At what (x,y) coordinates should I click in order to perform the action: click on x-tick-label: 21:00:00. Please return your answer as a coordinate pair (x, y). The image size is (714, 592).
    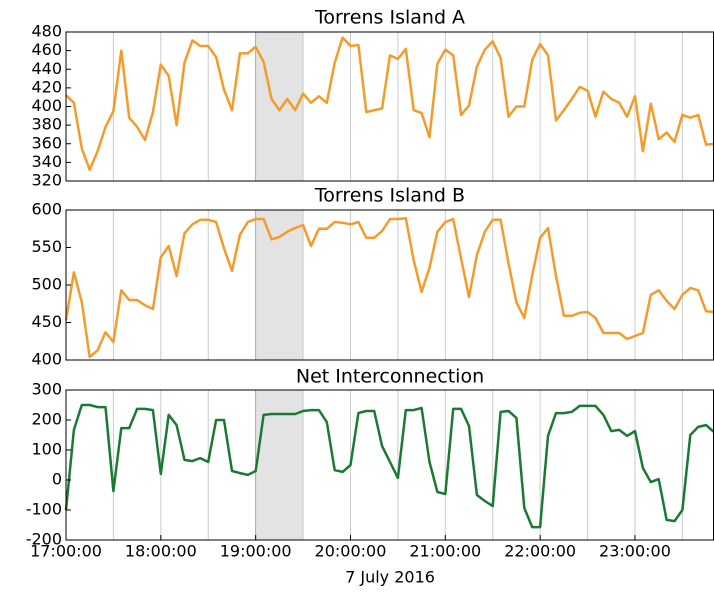
    Looking at the image, I should click on (445, 551).